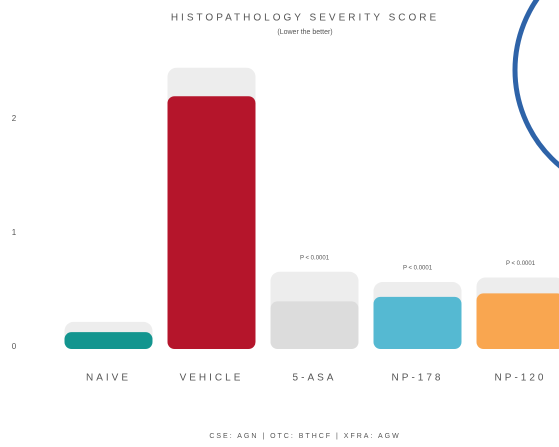 The height and width of the screenshot is (447, 559). I want to click on x-tick-label: NP-178, so click(418, 378).